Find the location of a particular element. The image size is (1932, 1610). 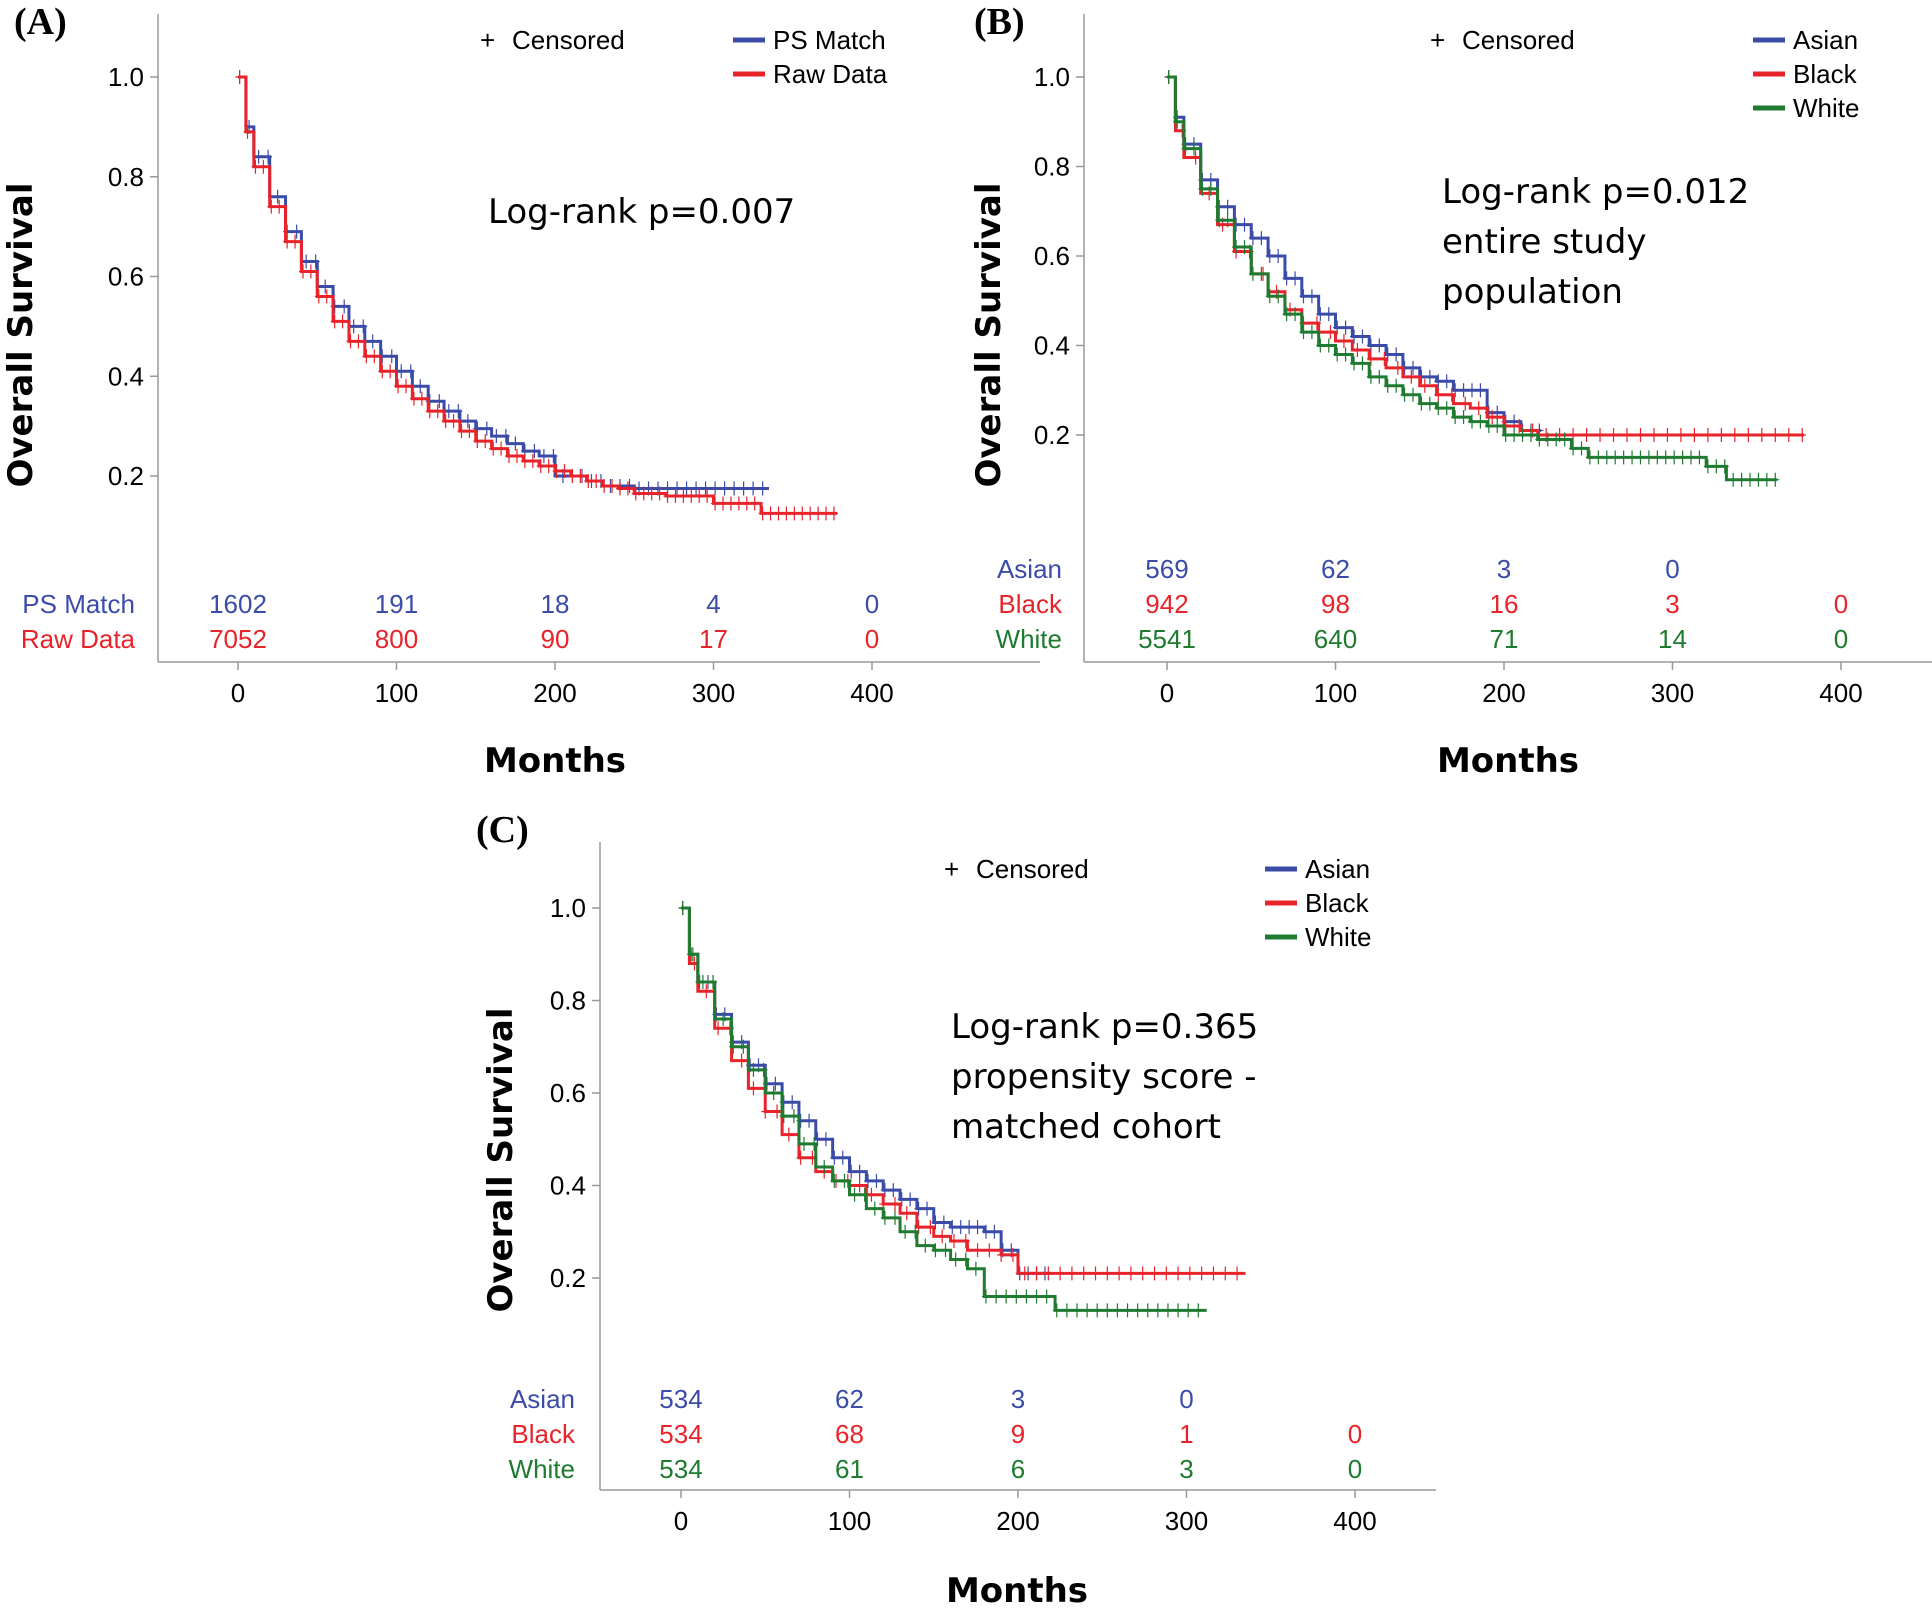

log-rank-annotation: Log-rank p=0.365 is located at coordinates (1104, 1027).